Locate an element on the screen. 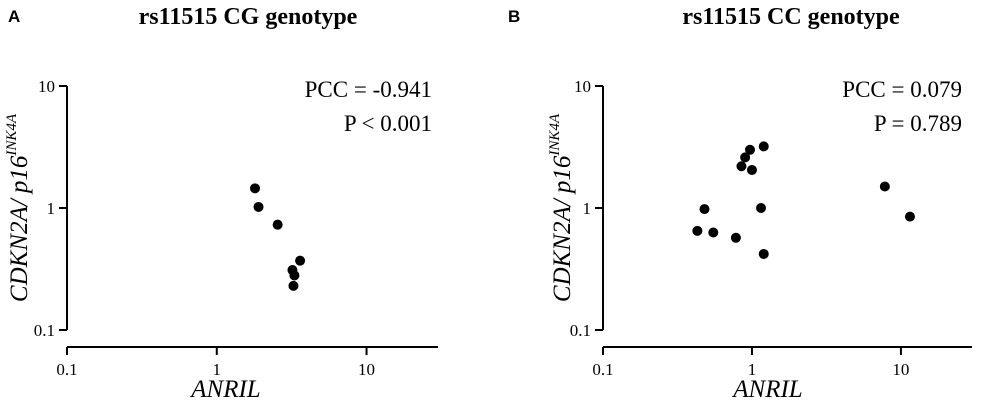 Image resolution: width=992 pixels, height=405 pixels. chart-title: rs11515 CC genotype is located at coordinates (791, 17).